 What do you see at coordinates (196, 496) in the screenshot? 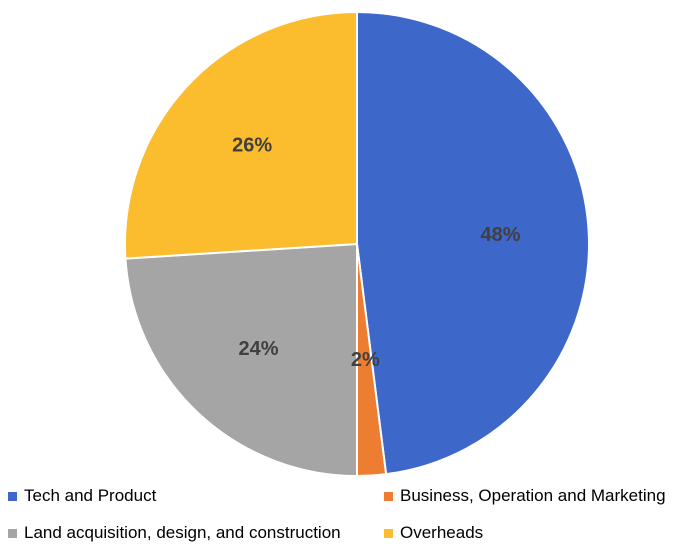
I see `legend-item-tech-and-product: Tech and Product` at bounding box center [196, 496].